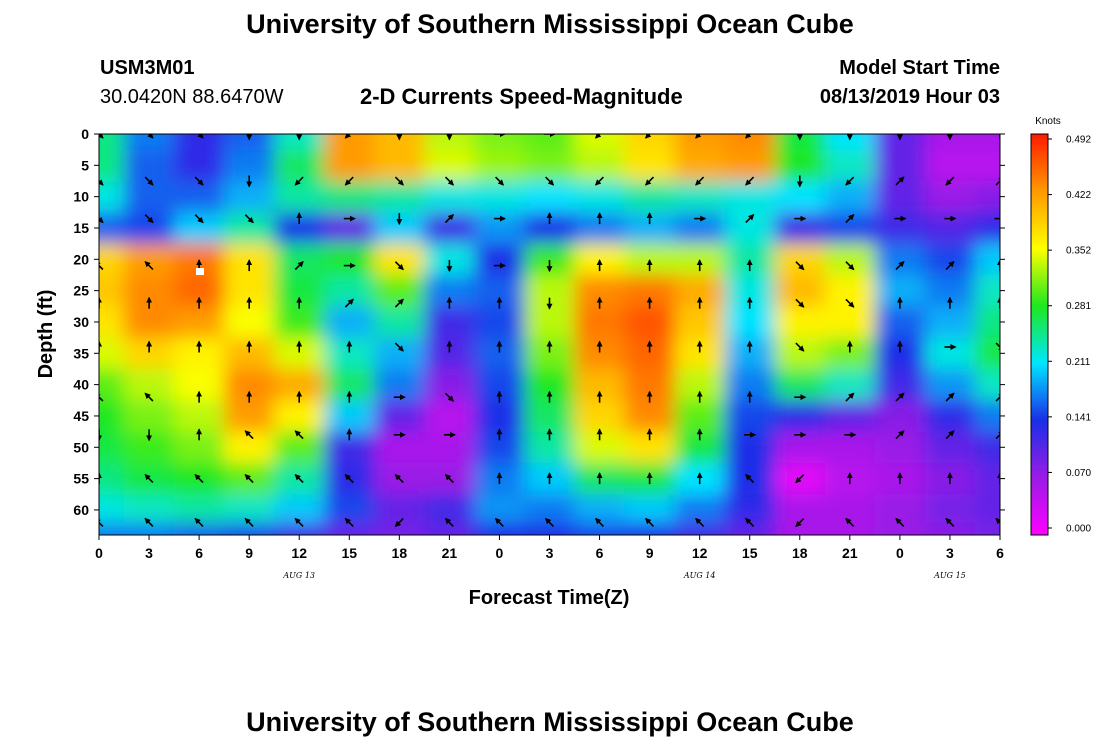 This screenshot has height=750, width=1100. What do you see at coordinates (199, 553) in the screenshot?
I see `x-tick-label: 6` at bounding box center [199, 553].